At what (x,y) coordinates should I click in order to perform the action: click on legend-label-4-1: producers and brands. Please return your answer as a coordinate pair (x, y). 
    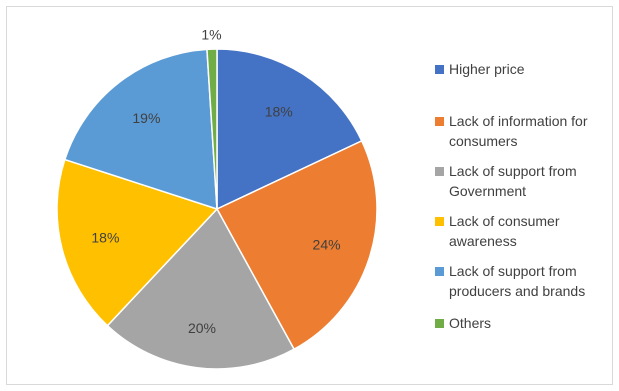
    Looking at the image, I should click on (517, 291).